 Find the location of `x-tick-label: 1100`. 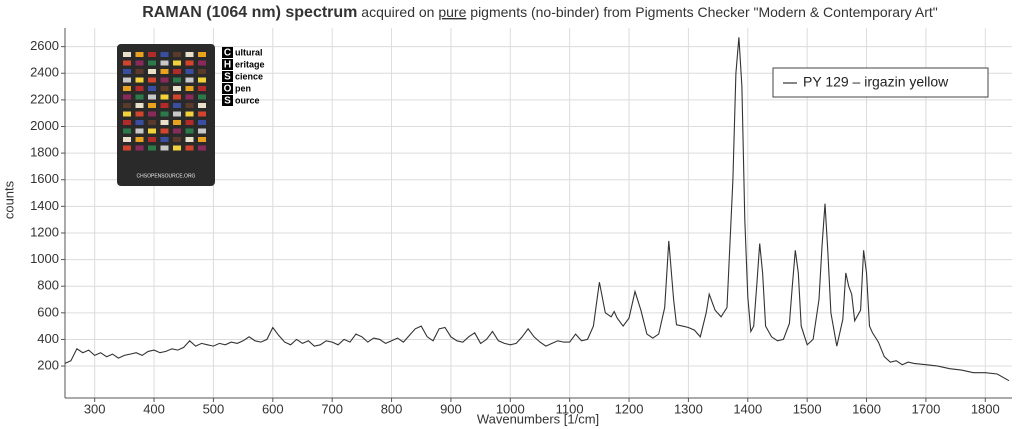

x-tick-label: 1100 is located at coordinates (570, 408).